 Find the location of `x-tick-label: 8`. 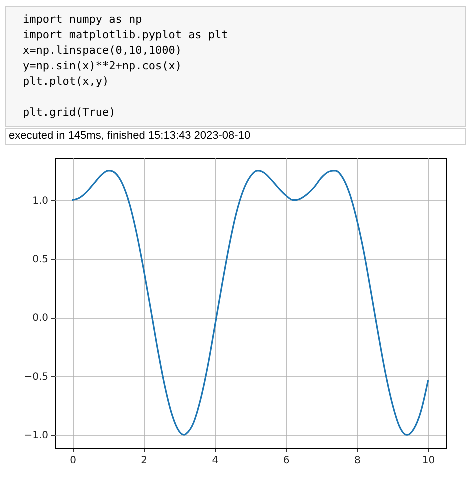

x-tick-label: 8 is located at coordinates (357, 461).